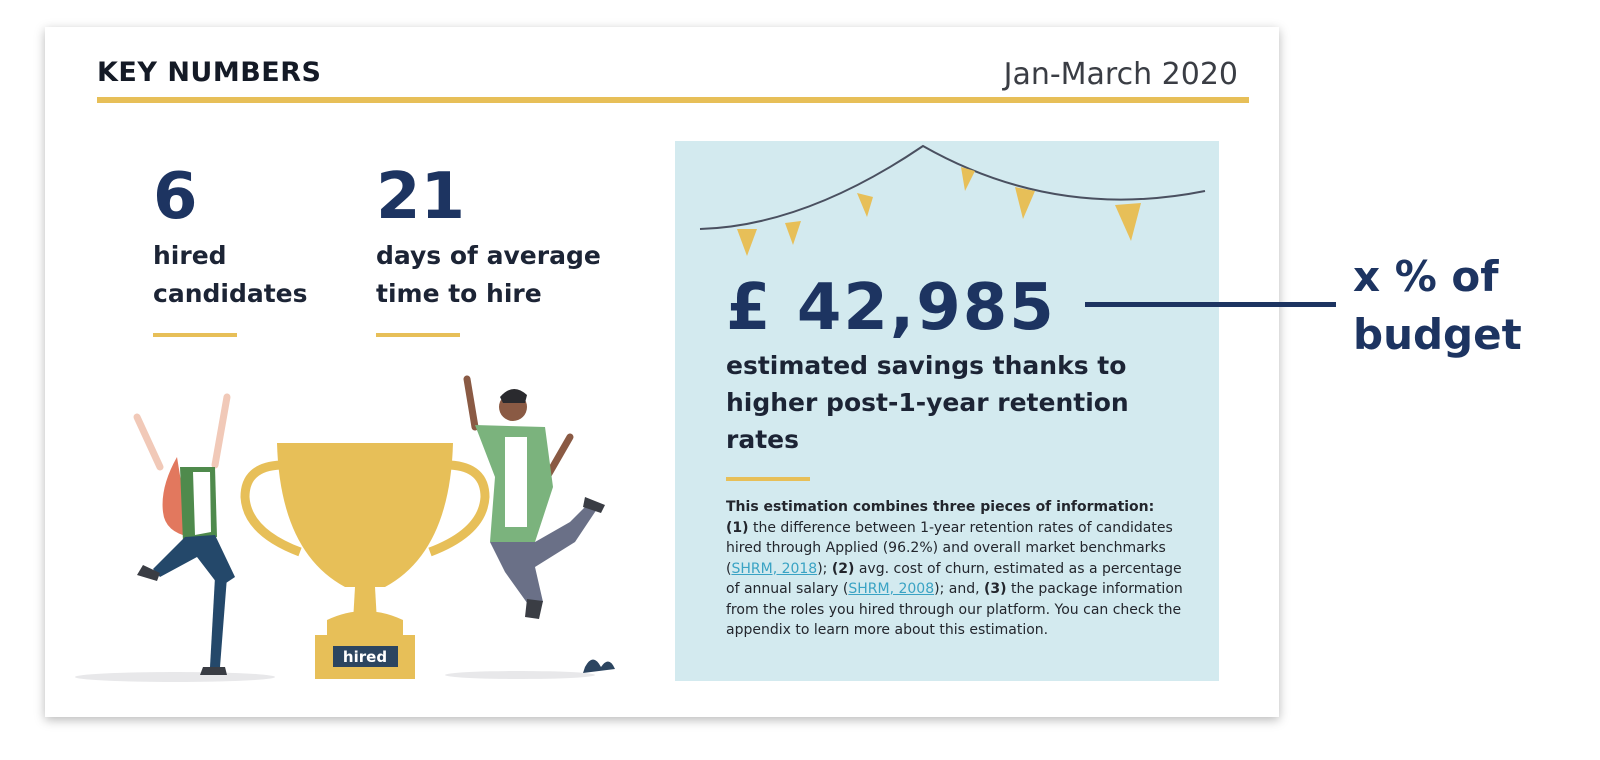 The image size is (1600, 760). What do you see at coordinates (673, 100) in the screenshot?
I see `header-divider` at bounding box center [673, 100].